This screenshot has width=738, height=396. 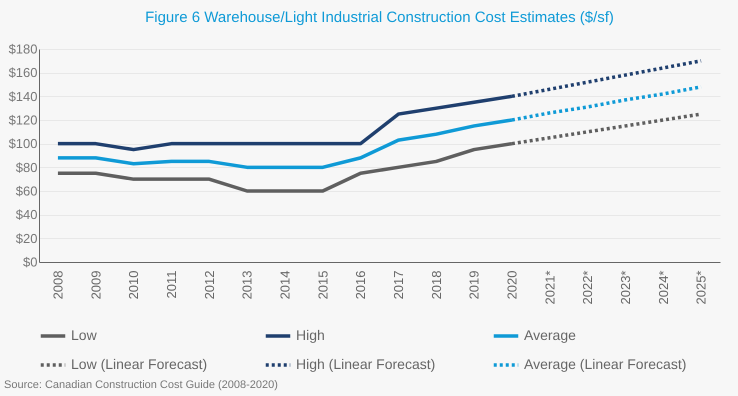 What do you see at coordinates (474, 285) in the screenshot?
I see `x-tick-label: 2019` at bounding box center [474, 285].